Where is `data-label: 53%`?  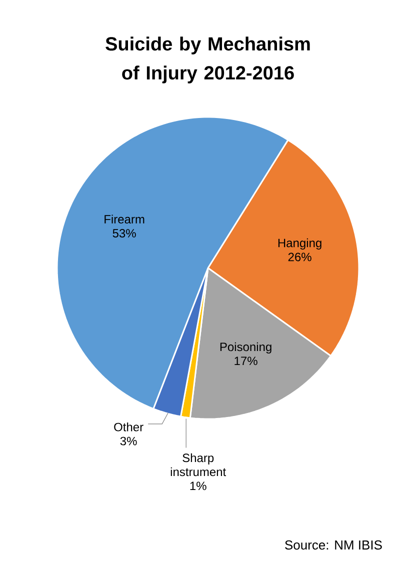
data-label: 53% is located at coordinates (124, 233).